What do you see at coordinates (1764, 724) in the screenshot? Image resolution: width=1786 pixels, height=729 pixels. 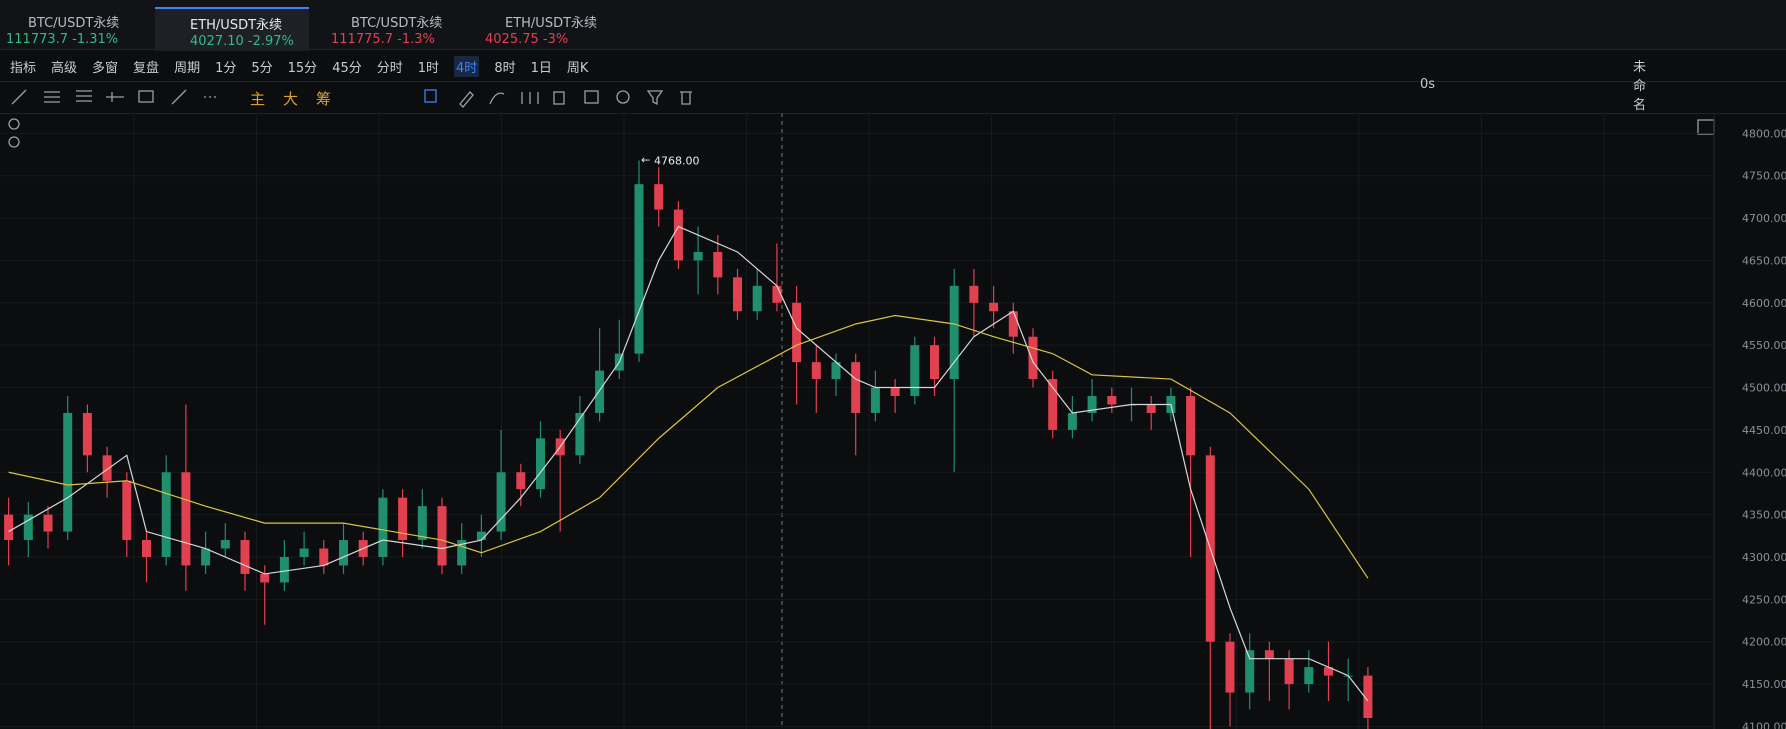 I see `y-tick-label: 4100.00` at bounding box center [1764, 724].